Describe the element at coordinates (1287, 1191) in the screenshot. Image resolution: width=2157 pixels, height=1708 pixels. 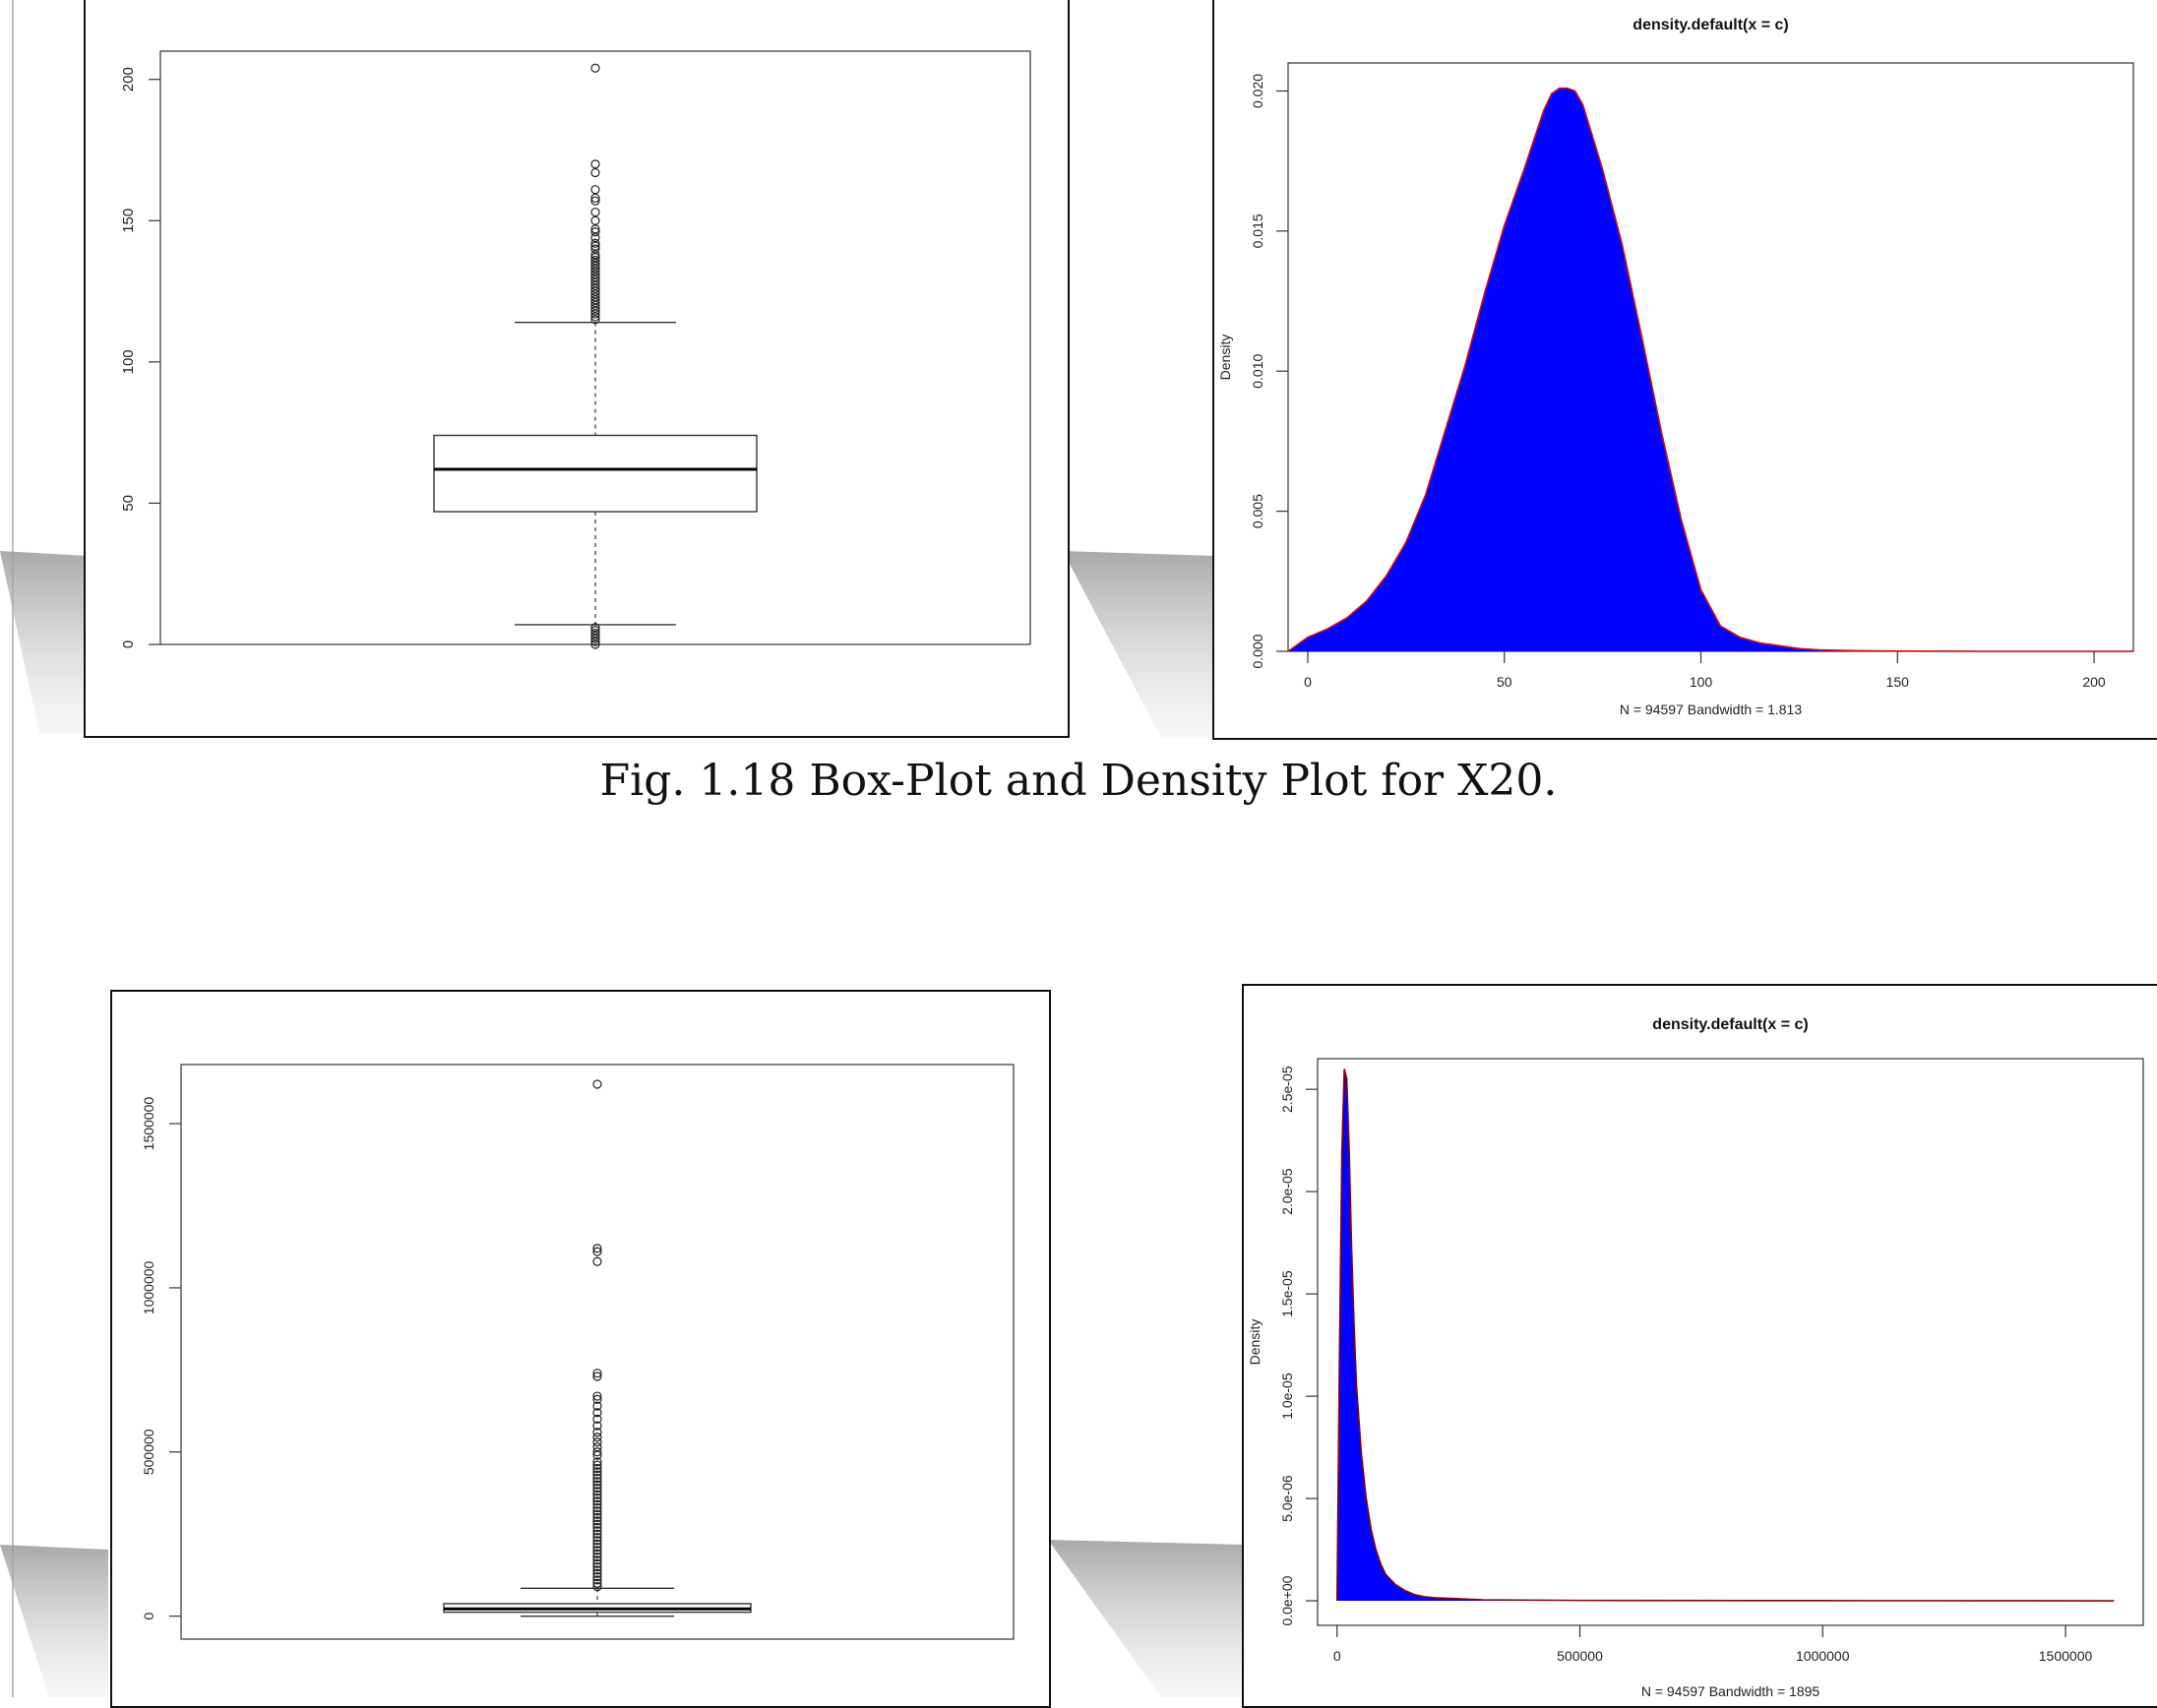
I see `y-tick-label: 2.0e-05` at that location.